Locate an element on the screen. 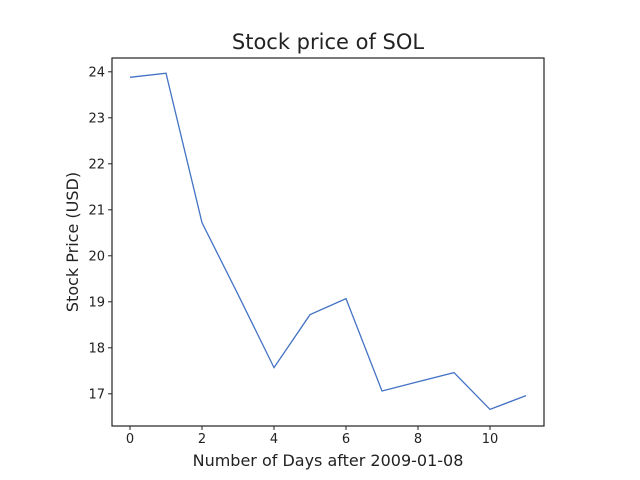  y-tick-label: 23 is located at coordinates (96, 118).